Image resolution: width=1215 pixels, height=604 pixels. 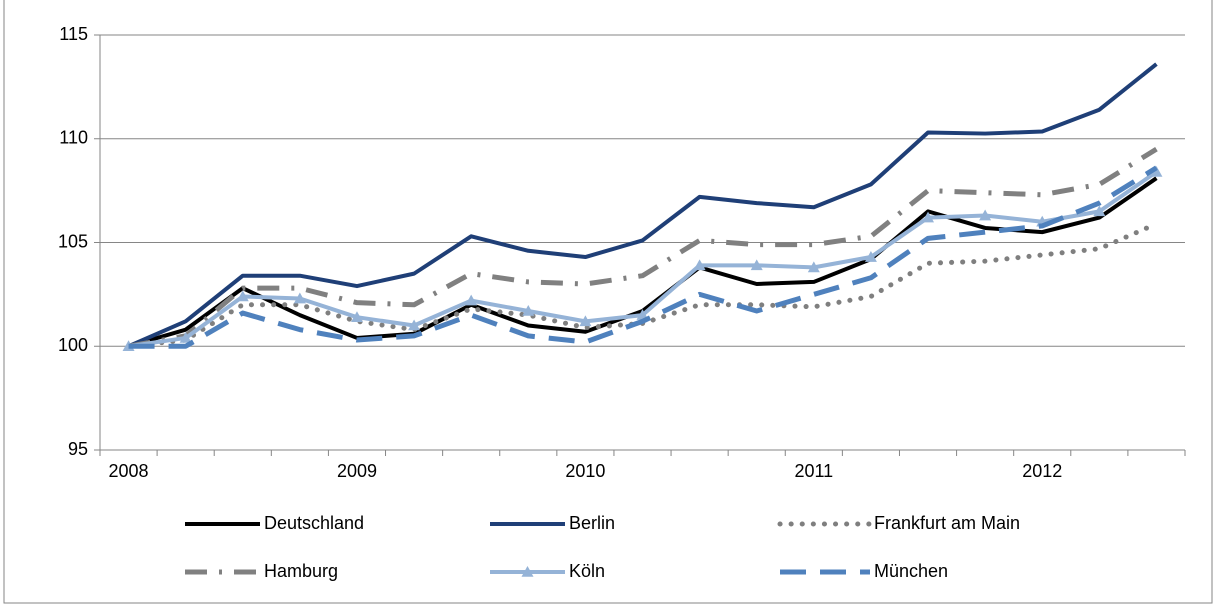 What do you see at coordinates (78, 449) in the screenshot?
I see `y-tick-label: 95` at bounding box center [78, 449].